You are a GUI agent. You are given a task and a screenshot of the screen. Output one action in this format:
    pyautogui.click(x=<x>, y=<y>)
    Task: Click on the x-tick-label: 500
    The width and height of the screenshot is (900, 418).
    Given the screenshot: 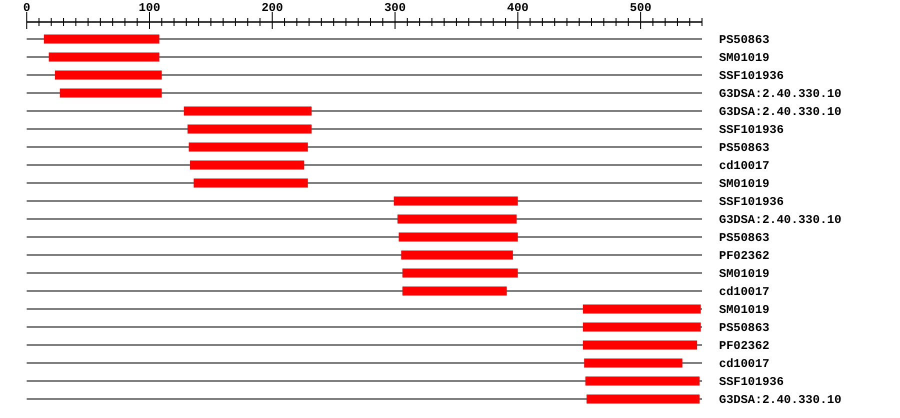 What is the action you would take?
    pyautogui.click(x=641, y=8)
    